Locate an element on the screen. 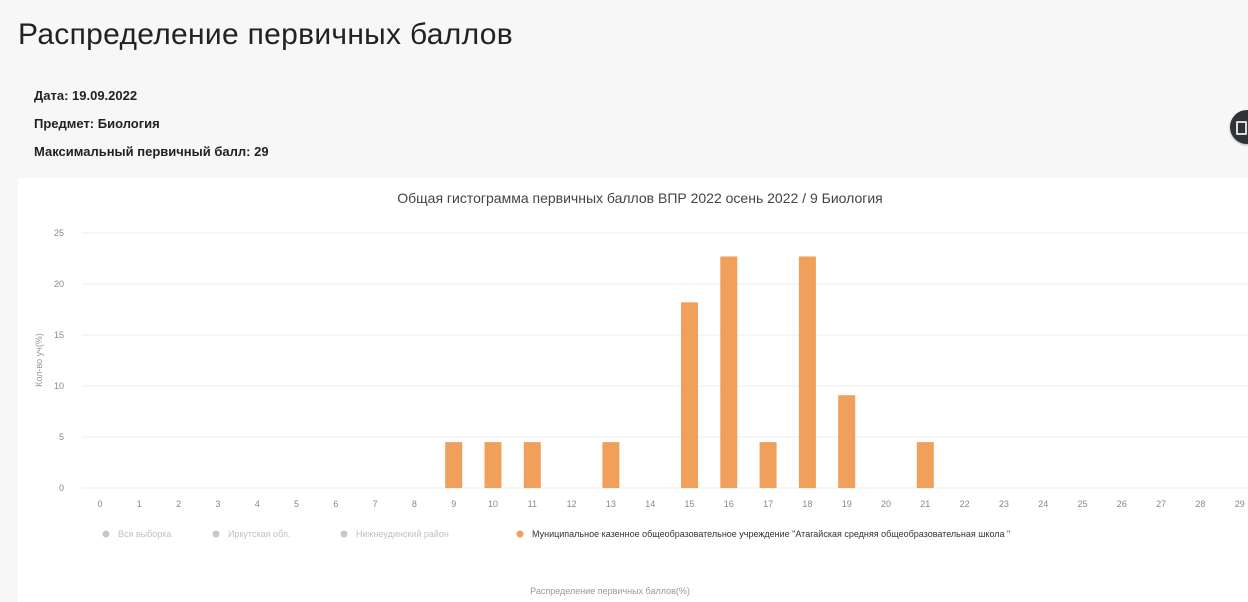  x-tick-label: 17 is located at coordinates (768, 504).